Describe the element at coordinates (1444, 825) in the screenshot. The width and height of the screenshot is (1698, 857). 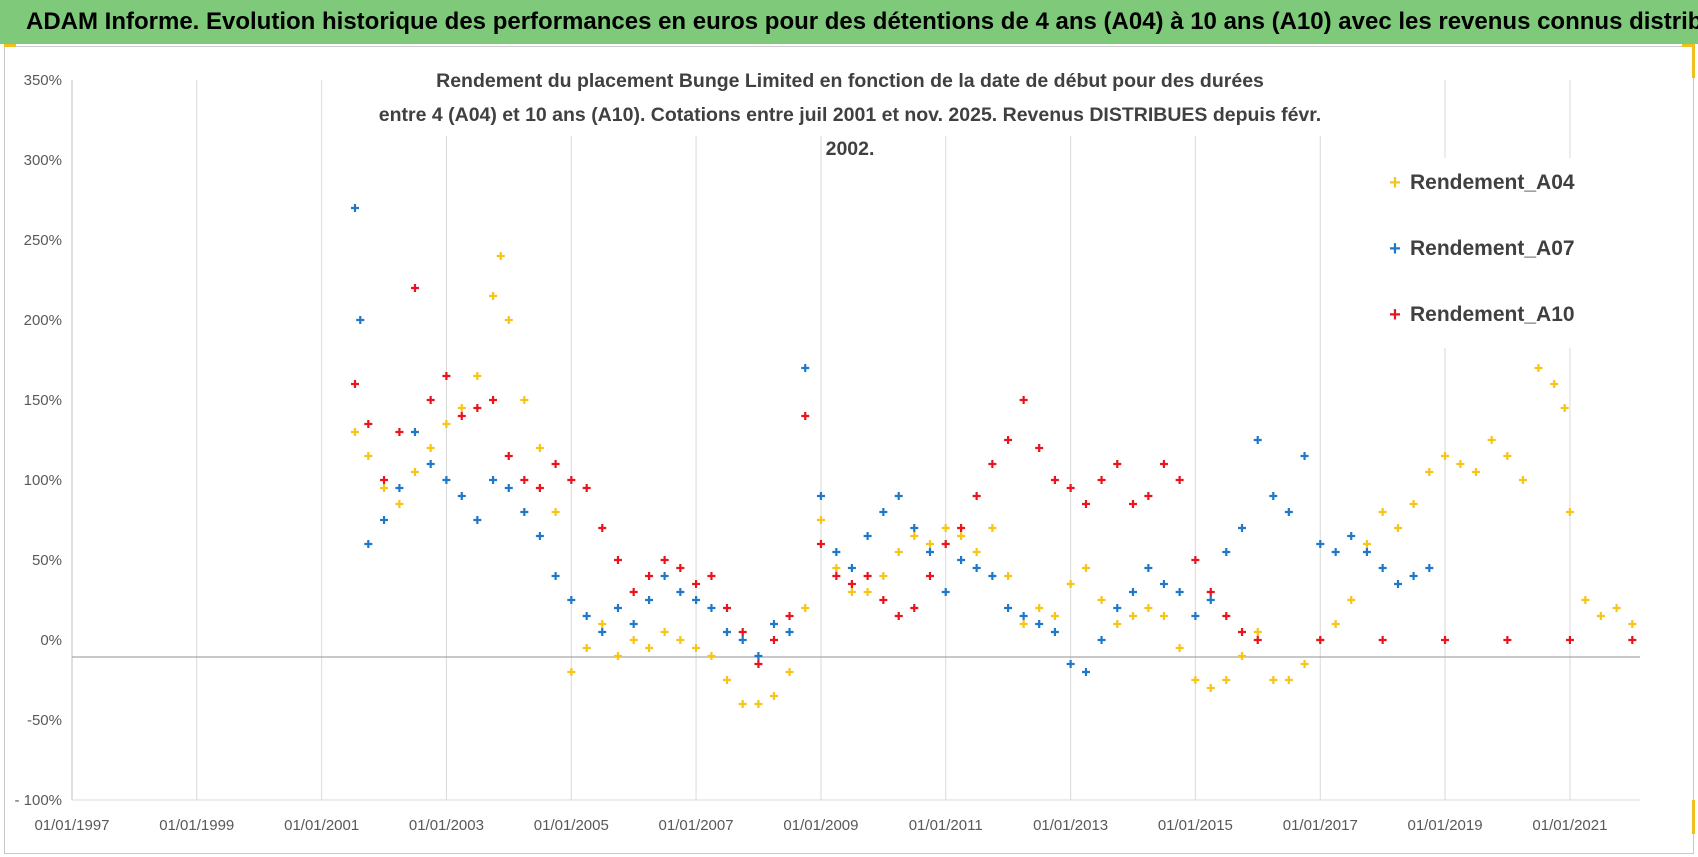
I see `x-tick-label: 01/01/2019` at that location.